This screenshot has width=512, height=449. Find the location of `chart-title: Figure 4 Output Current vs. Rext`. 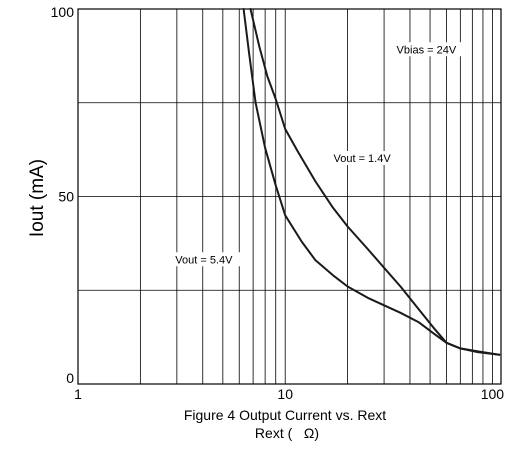

chart-title: Figure 4 Output Current vs. Rext is located at coordinates (285, 415).